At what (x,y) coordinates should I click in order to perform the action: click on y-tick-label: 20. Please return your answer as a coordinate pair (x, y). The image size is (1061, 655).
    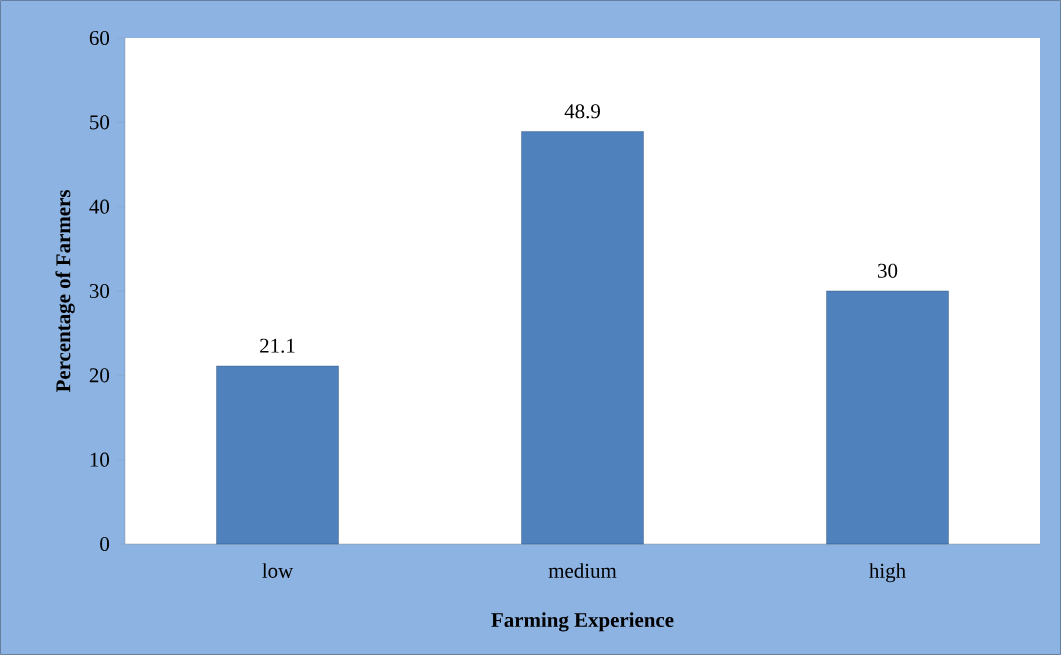
    Looking at the image, I should click on (99, 375).